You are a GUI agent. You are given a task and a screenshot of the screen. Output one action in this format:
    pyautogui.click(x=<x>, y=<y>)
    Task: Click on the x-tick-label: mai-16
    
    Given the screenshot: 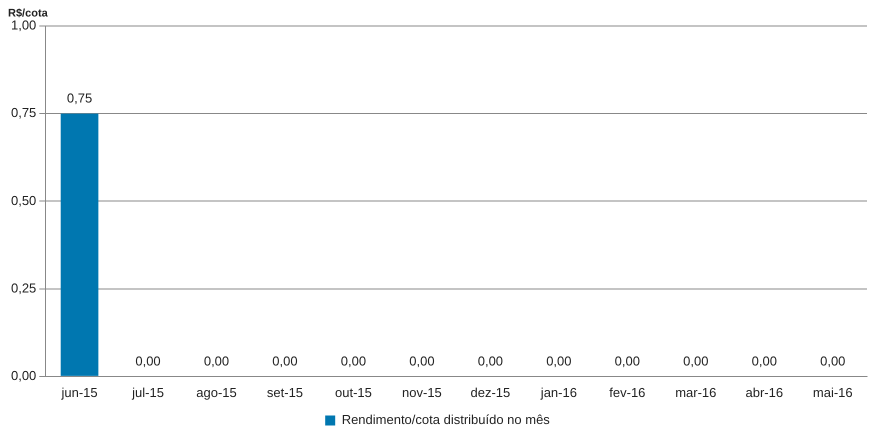 What is the action you would take?
    pyautogui.click(x=832, y=392)
    